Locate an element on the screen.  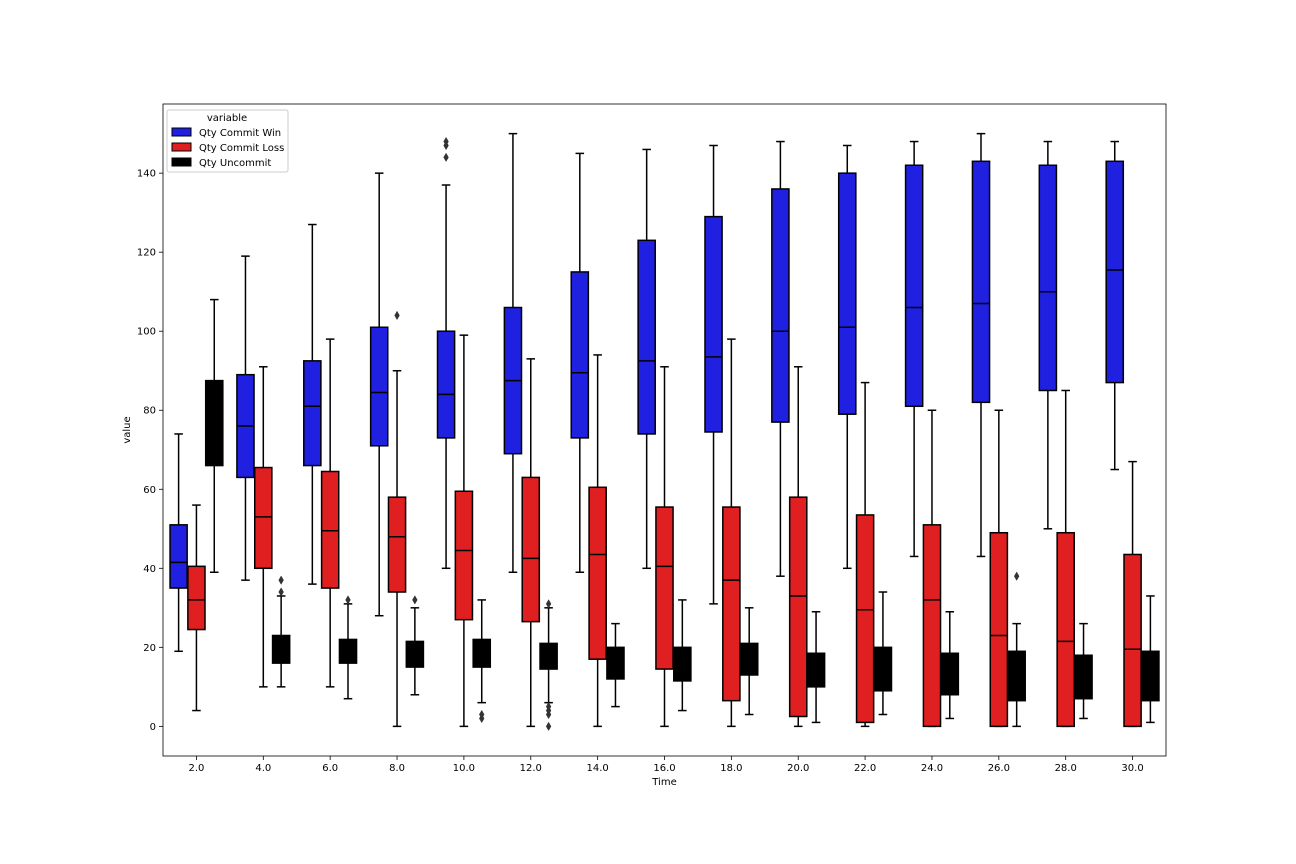
box-qty-commit-loss-30.0 is located at coordinates (1132, 594).